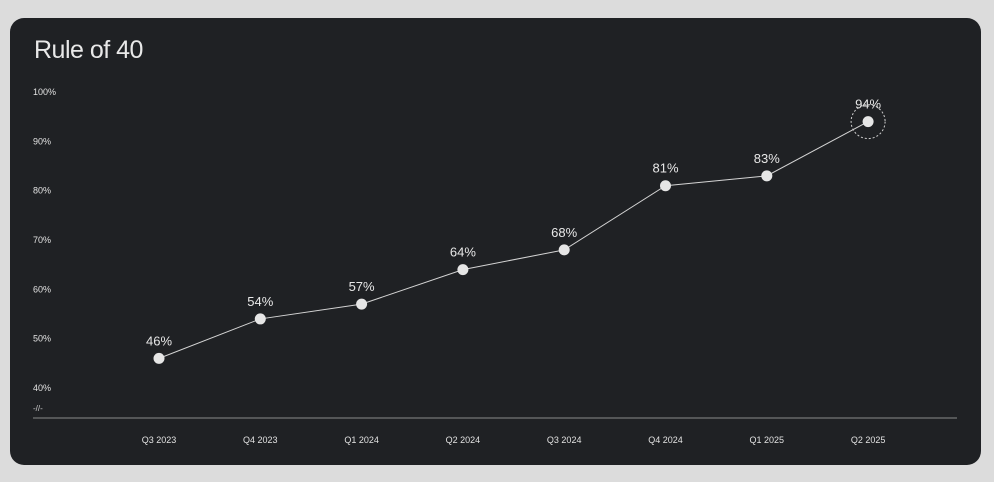  I want to click on data-label: 83%, so click(767, 158).